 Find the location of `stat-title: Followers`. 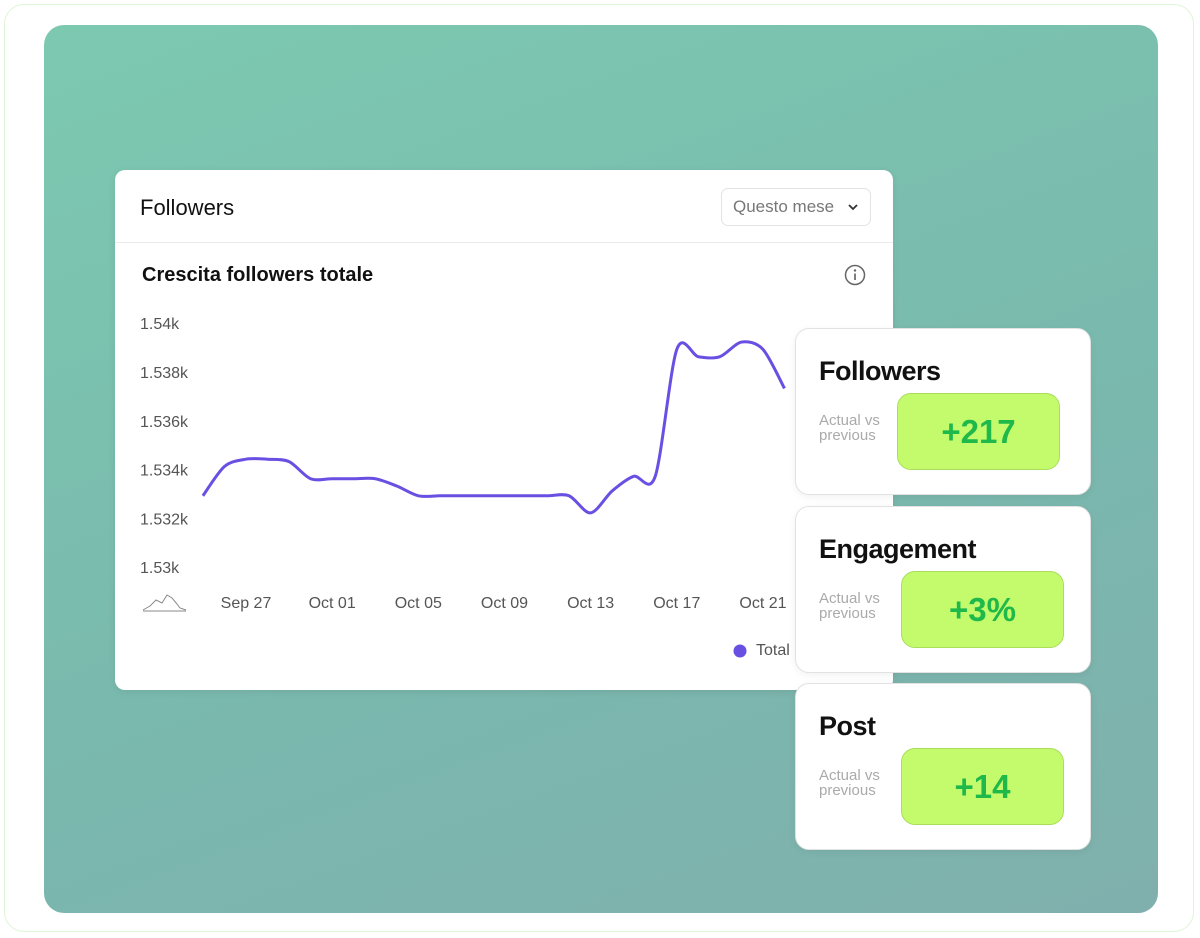

stat-title: Followers is located at coordinates (880, 371).